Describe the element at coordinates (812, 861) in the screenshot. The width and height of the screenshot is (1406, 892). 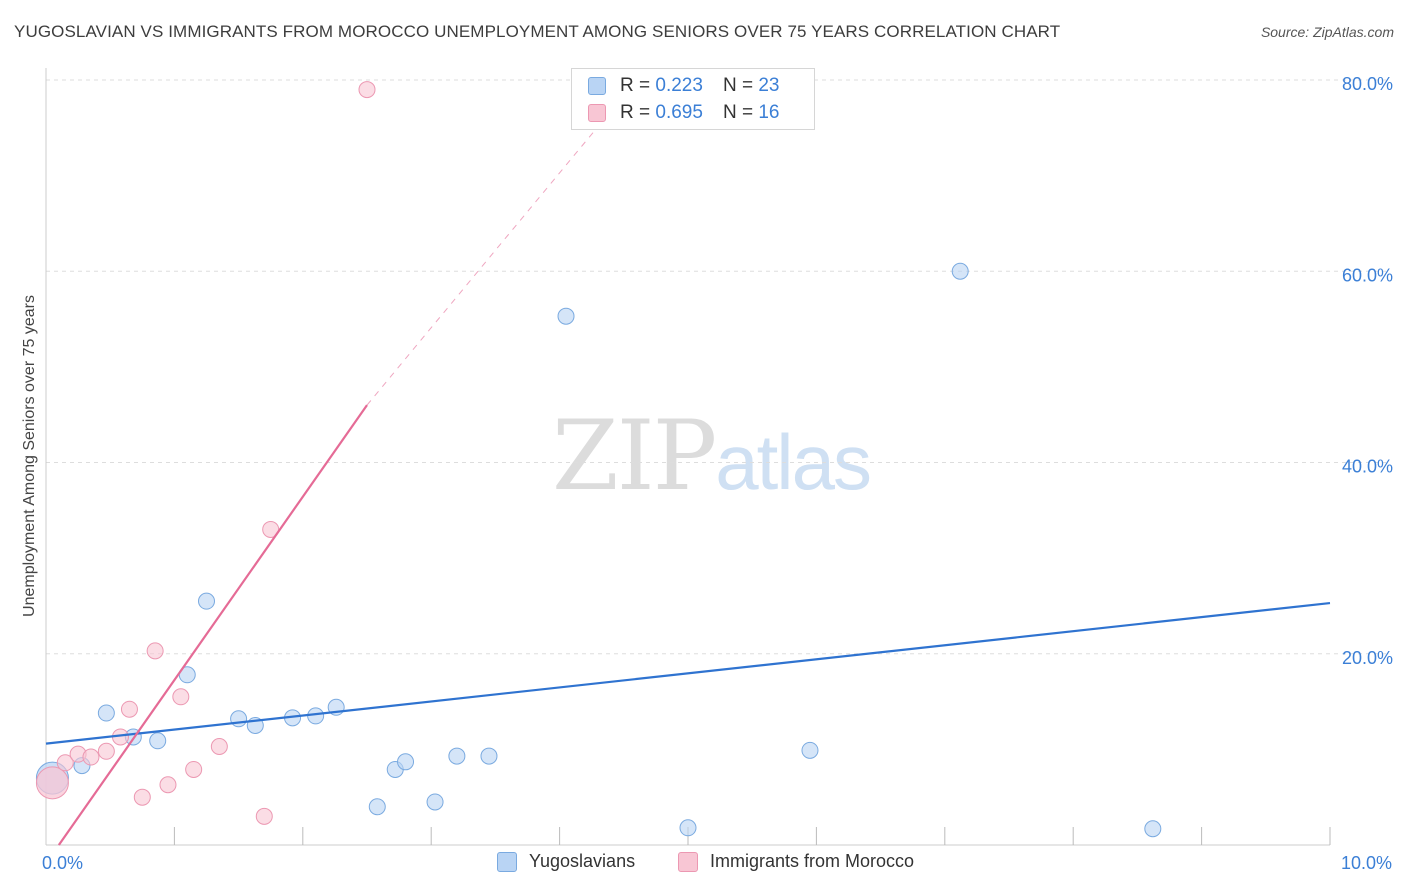
I see `series-legend-label: Immigrants from Morocco` at that location.